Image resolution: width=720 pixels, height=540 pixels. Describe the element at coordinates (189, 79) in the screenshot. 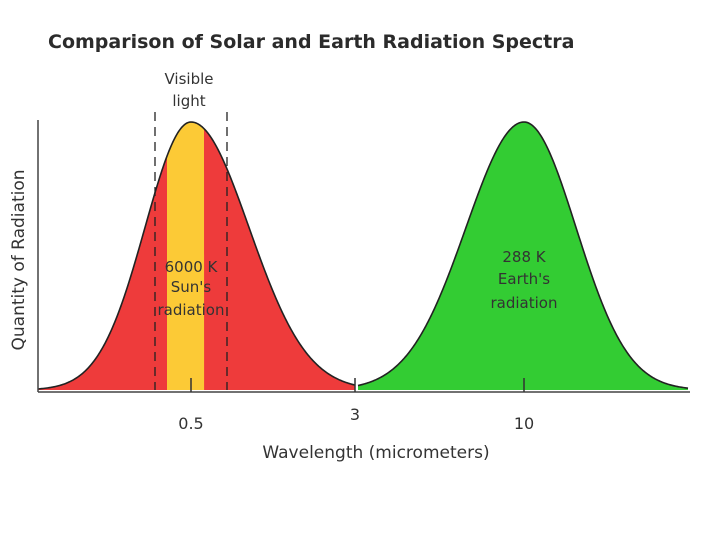

I see `visible-band-label-line1: Visible` at that location.